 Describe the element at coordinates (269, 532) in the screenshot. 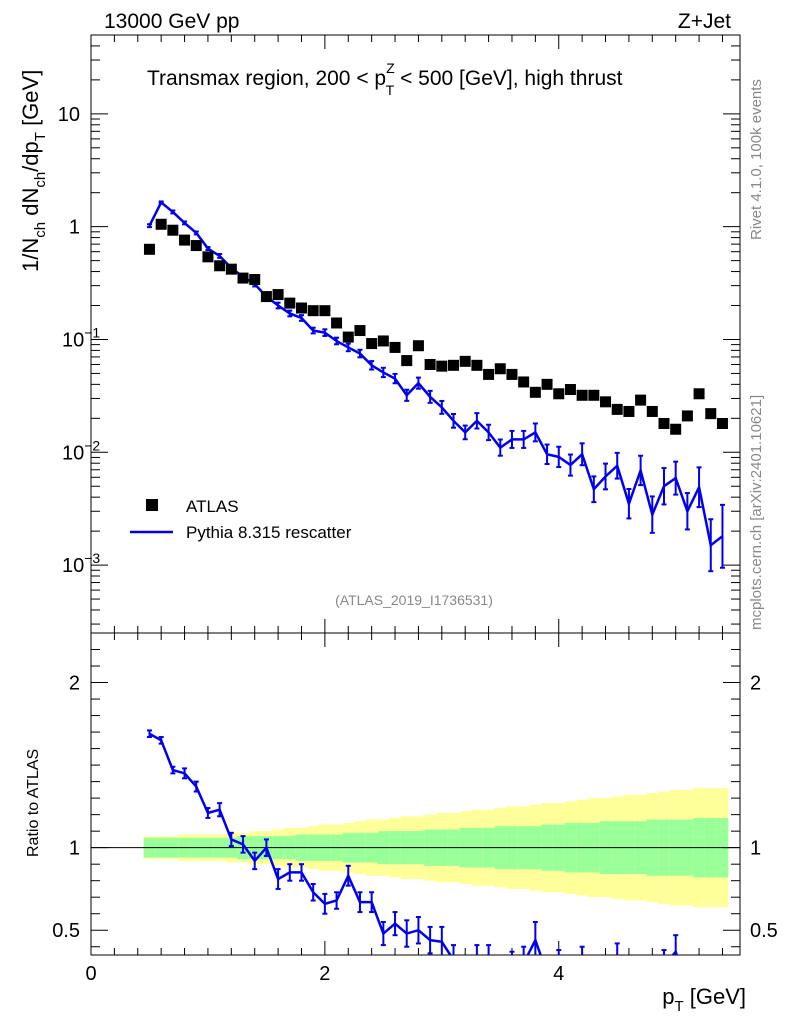

I see `legend-pythia-label: Pythia 8.315 rescatter` at that location.